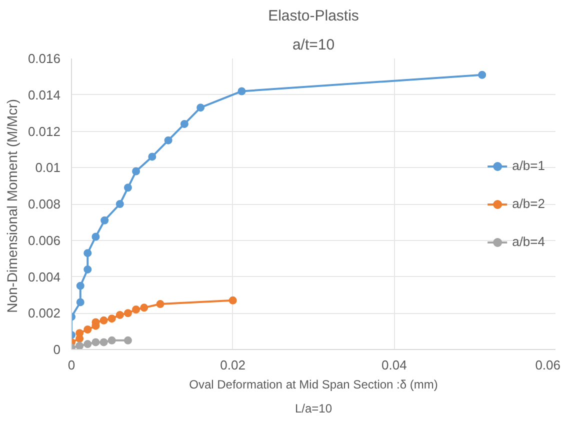  Describe the element at coordinates (44, 131) in the screenshot. I see `y-tick-label: 0.012` at that location.